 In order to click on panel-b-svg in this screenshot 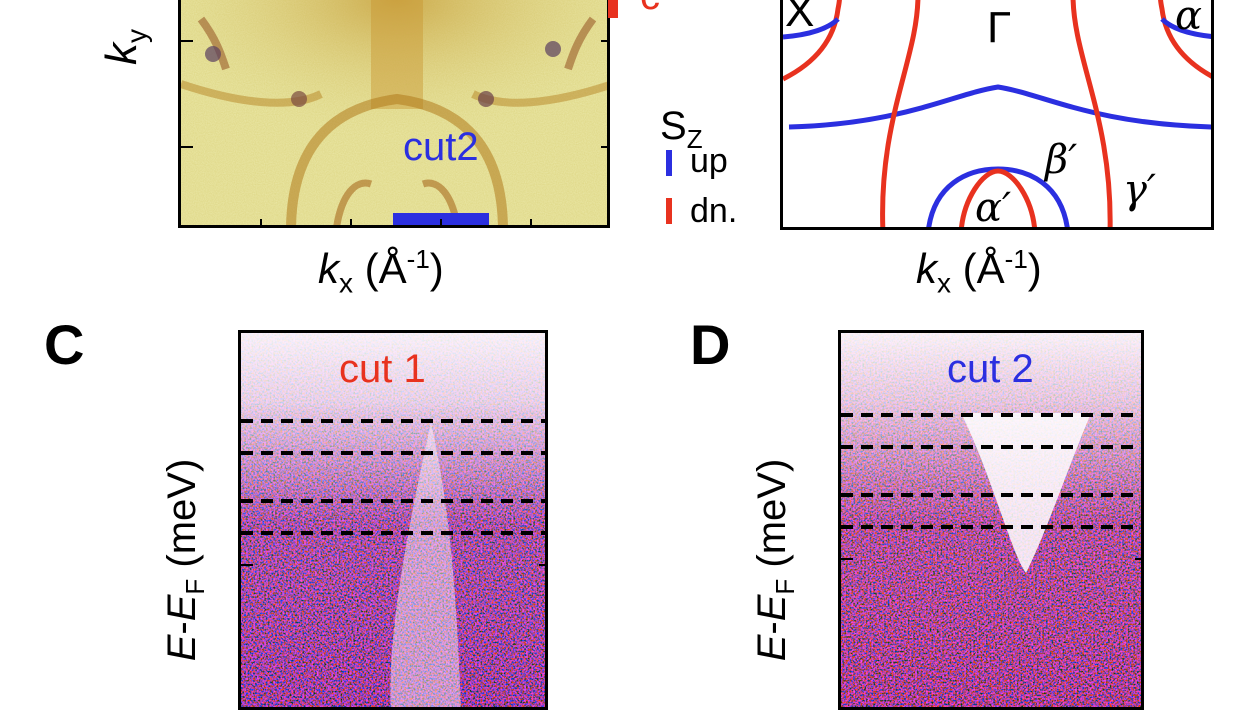, I will do `click(997, 113)`.